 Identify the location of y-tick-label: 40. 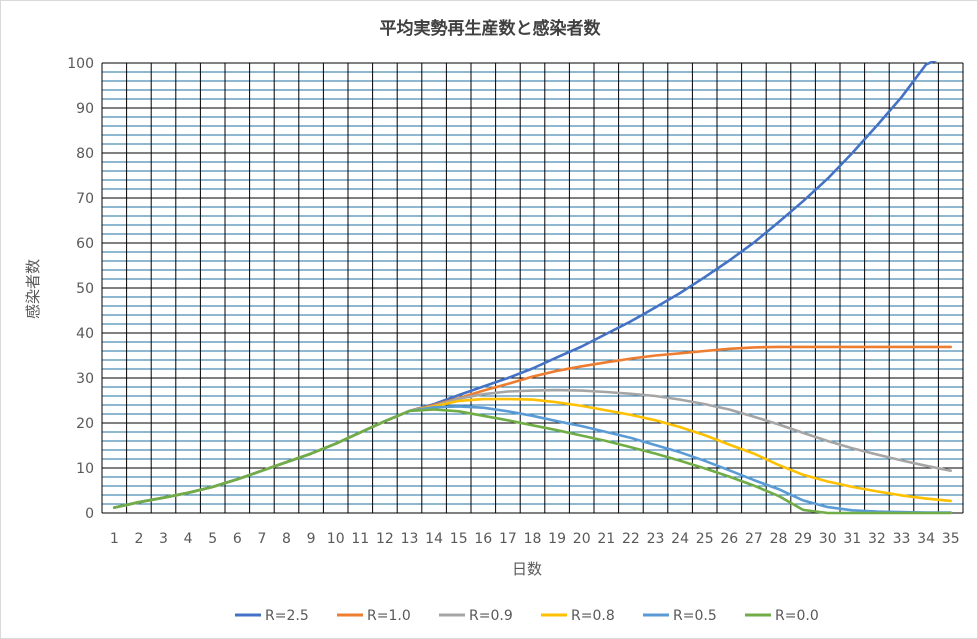
(85, 334).